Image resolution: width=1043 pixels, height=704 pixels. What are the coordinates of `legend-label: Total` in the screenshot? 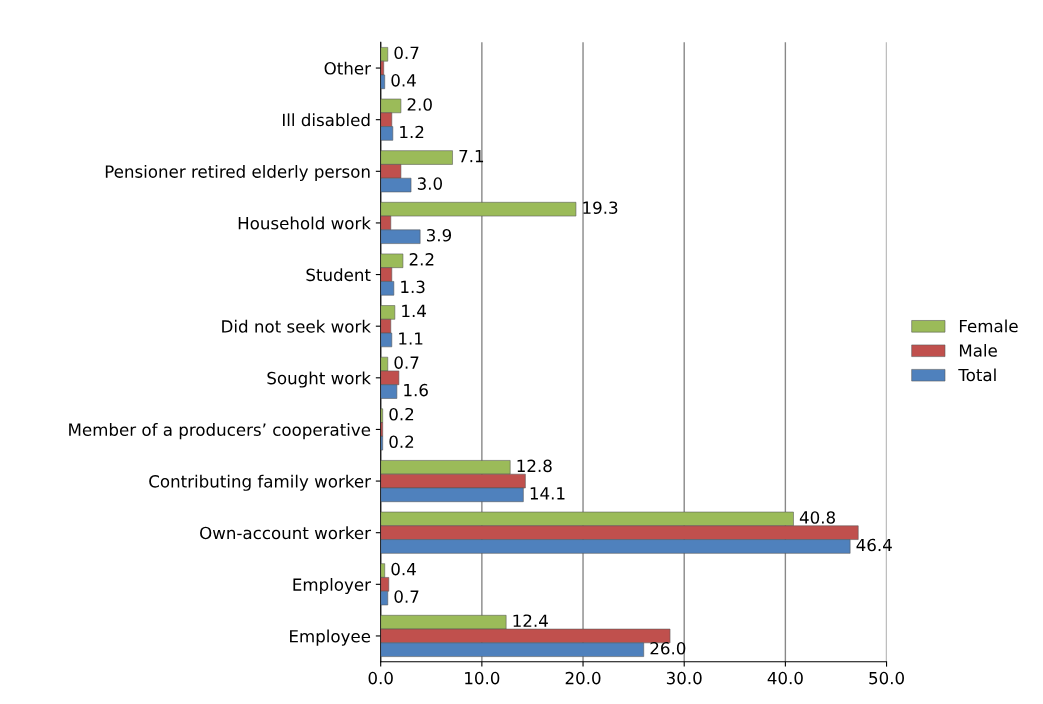 It's located at (977, 375).